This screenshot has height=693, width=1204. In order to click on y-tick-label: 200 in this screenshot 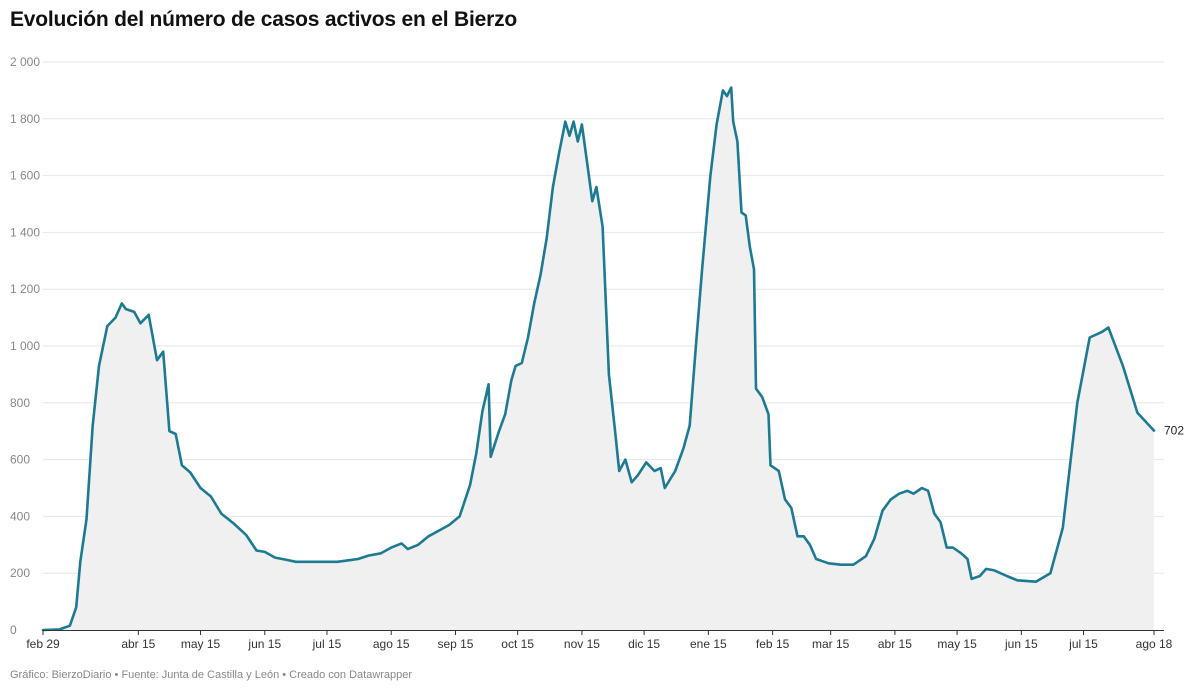, I will do `click(20, 573)`.